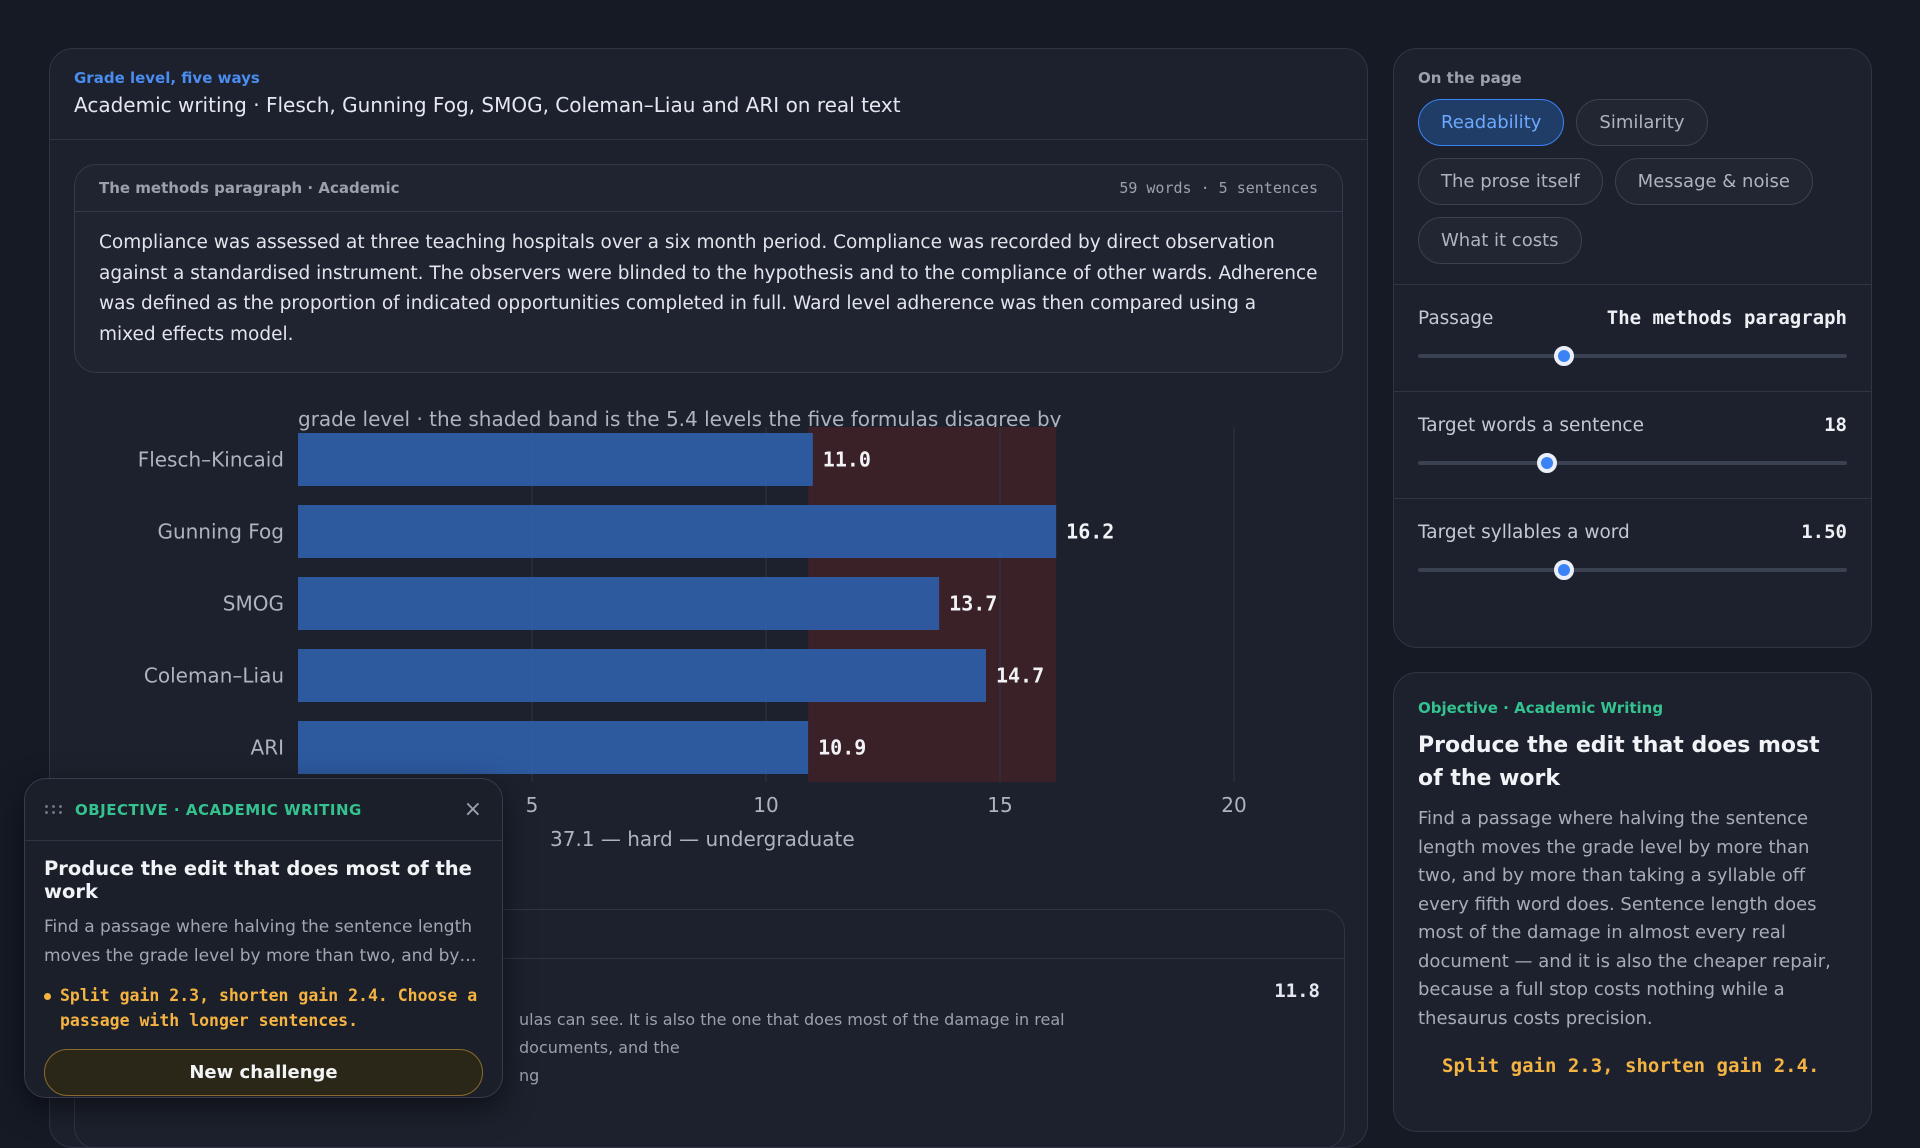 The width and height of the screenshot is (1920, 1148). What do you see at coordinates (249, 188) in the screenshot?
I see `passage-title: The methods paragraph · Academic` at bounding box center [249, 188].